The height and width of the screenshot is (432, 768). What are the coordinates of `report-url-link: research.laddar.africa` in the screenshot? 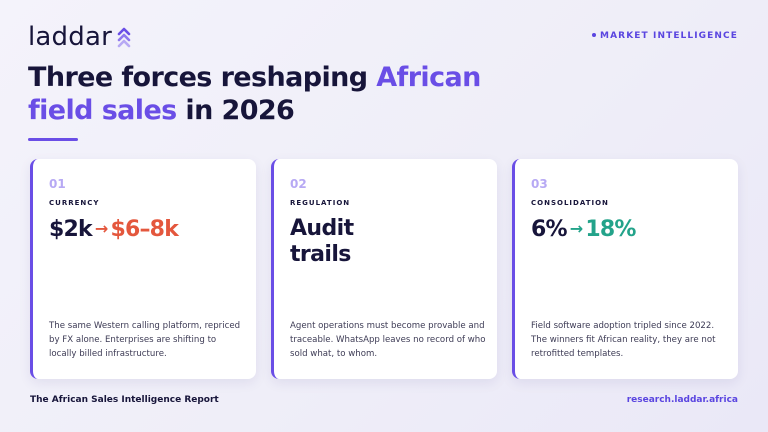 It's located at (682, 400).